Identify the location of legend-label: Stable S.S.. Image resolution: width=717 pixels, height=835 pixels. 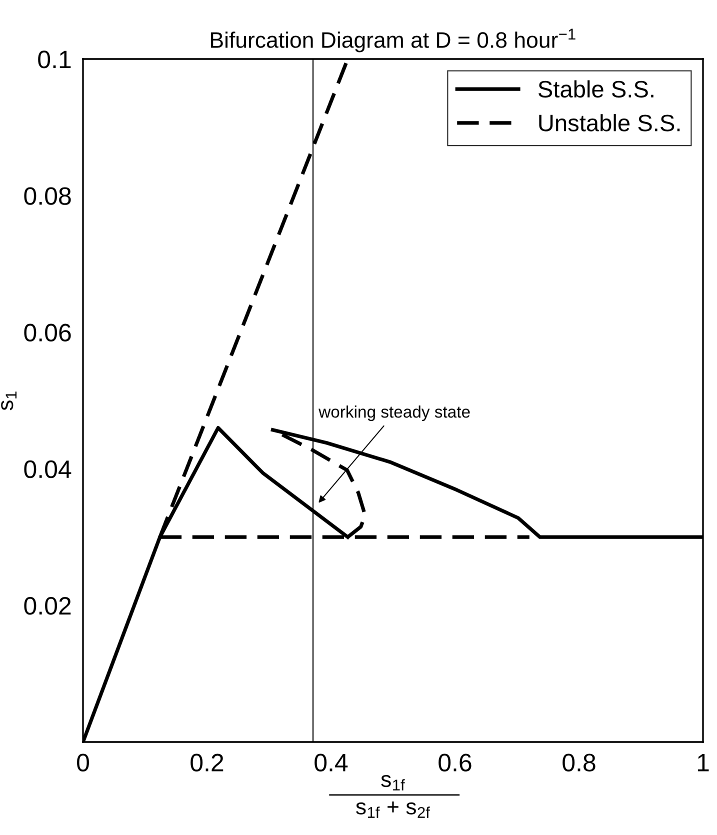
(596, 89).